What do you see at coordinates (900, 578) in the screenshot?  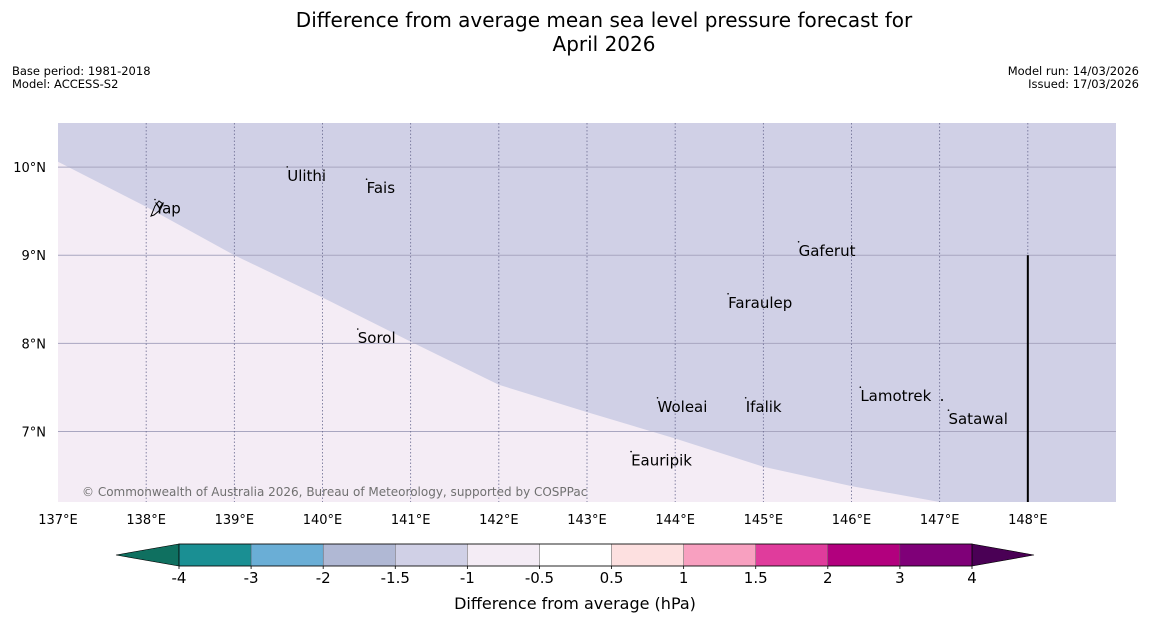 I see `colorbar-tick-label: 3` at bounding box center [900, 578].